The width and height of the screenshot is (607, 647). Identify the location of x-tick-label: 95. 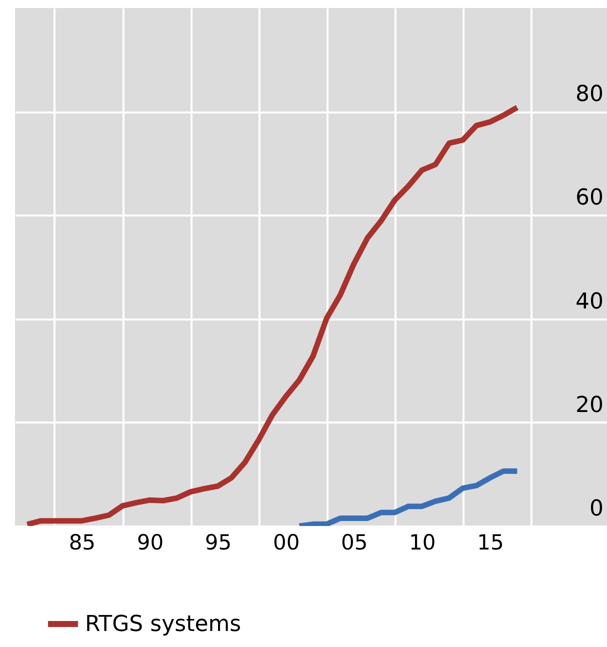
(218, 542).